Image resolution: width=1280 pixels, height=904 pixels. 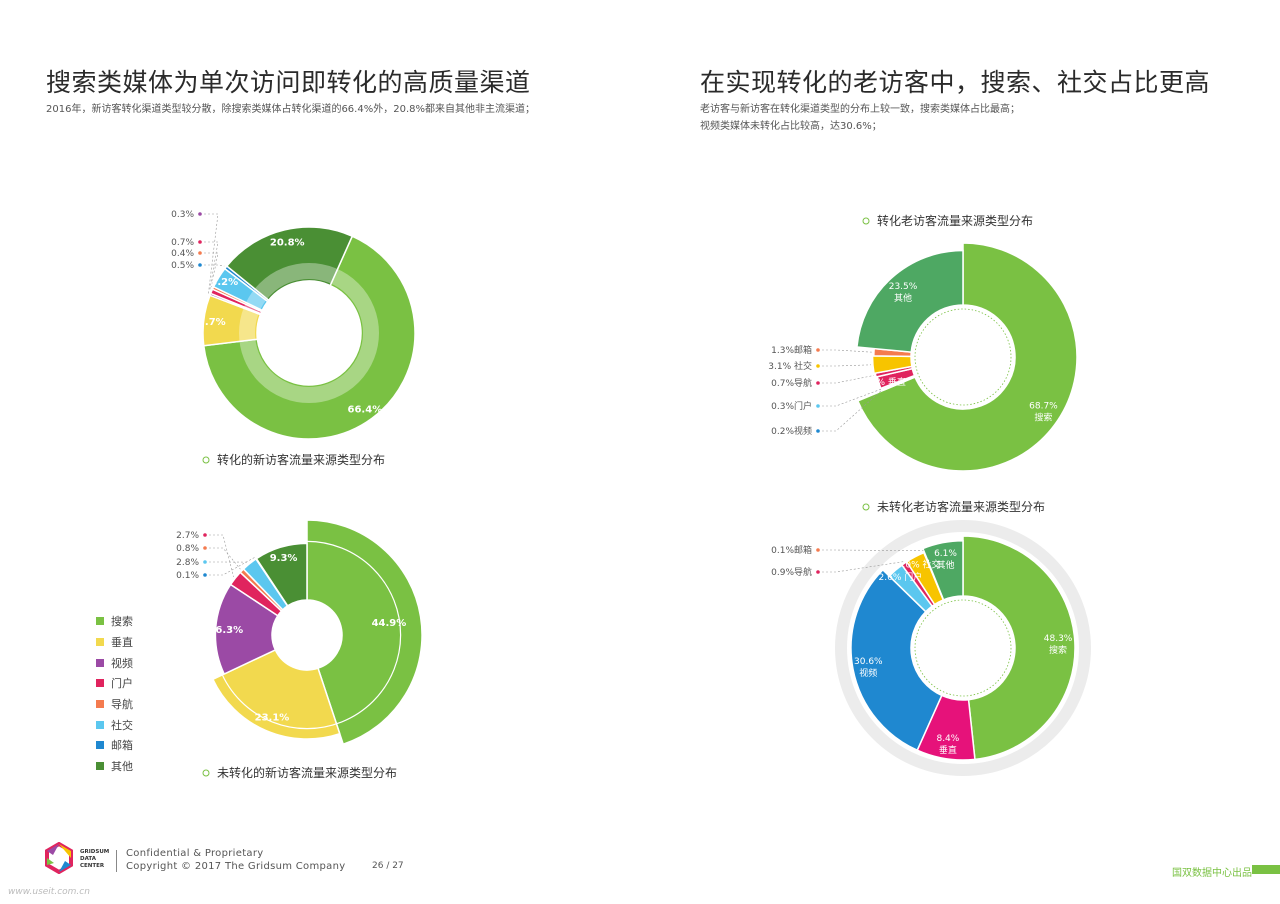 I want to click on slice-垂直, so click(x=276, y=694).